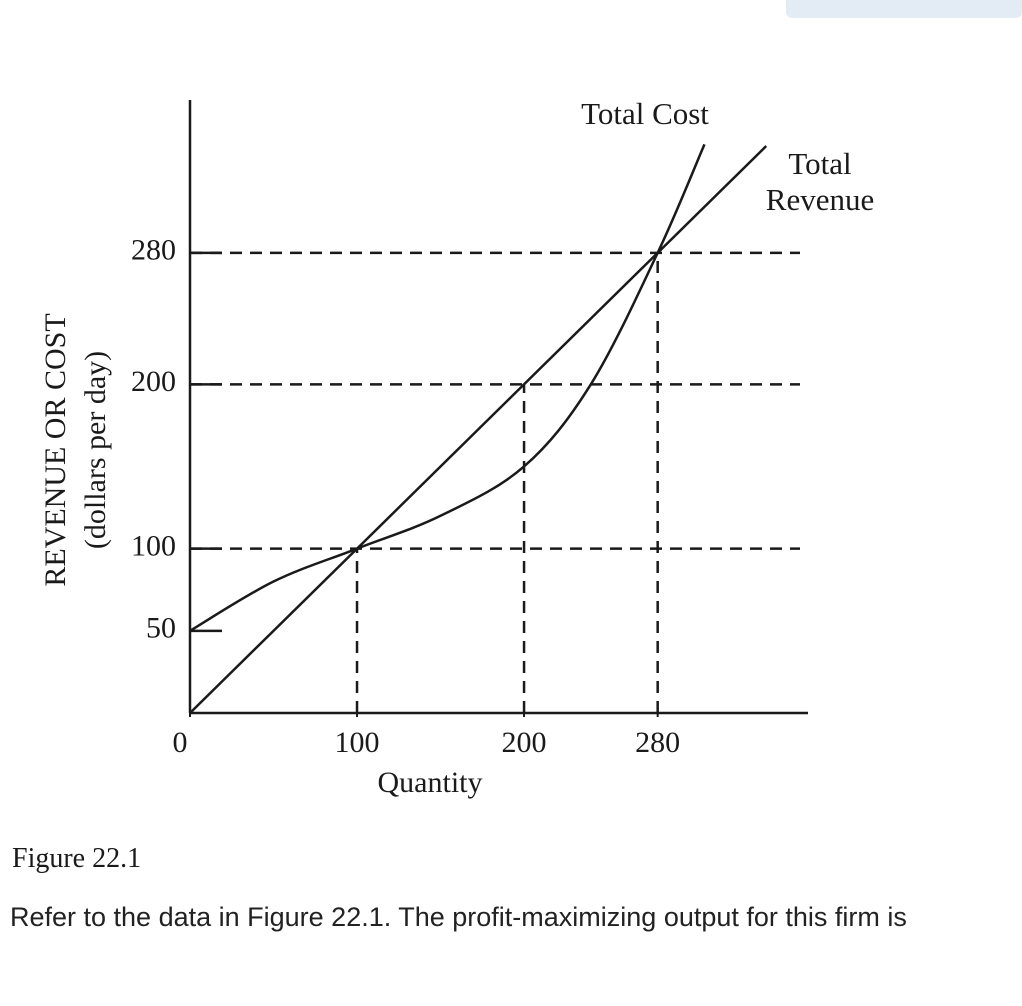  What do you see at coordinates (180, 742) in the screenshot?
I see `x-tick-label: 0` at bounding box center [180, 742].